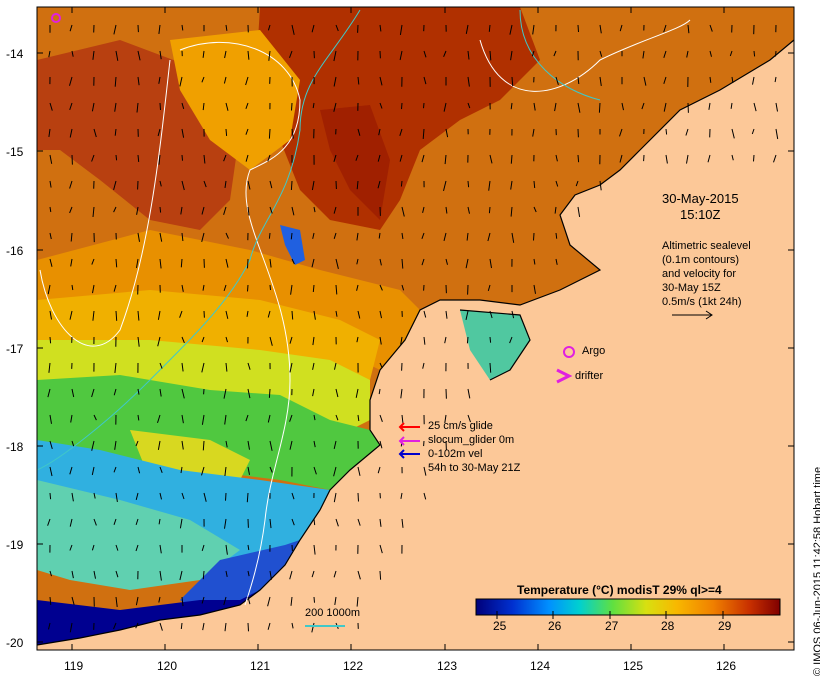 Image resolution: width=820 pixels, height=680 pixels. Describe the element at coordinates (447, 666) in the screenshot. I see `x-tick-label: 123` at that location.